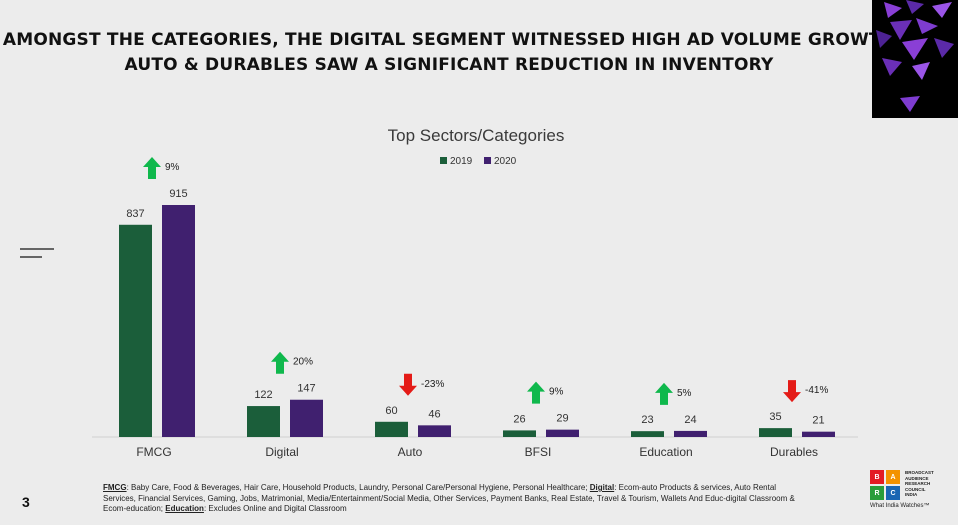 This screenshot has width=958, height=525. I want to click on growth-label-education: 5%, so click(684, 393).